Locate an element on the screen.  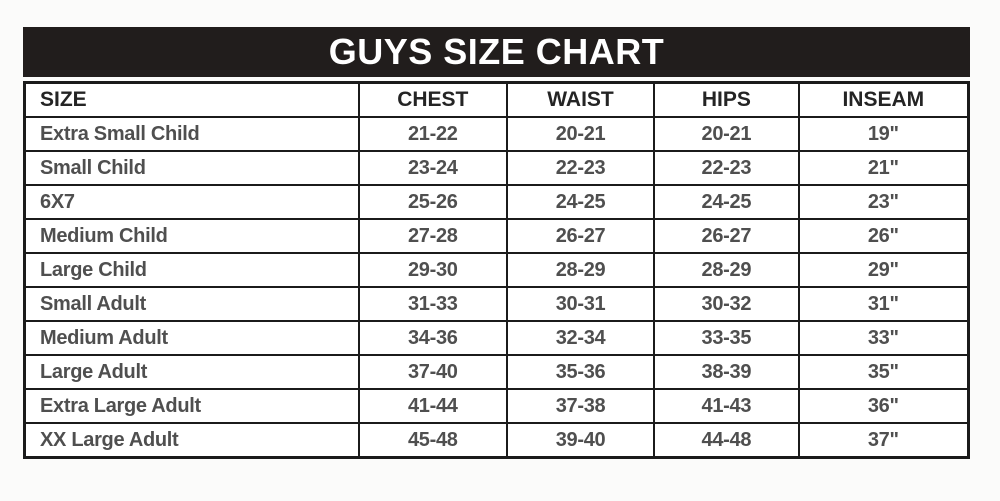
row-label-cell: Medium Child is located at coordinates (191, 236).